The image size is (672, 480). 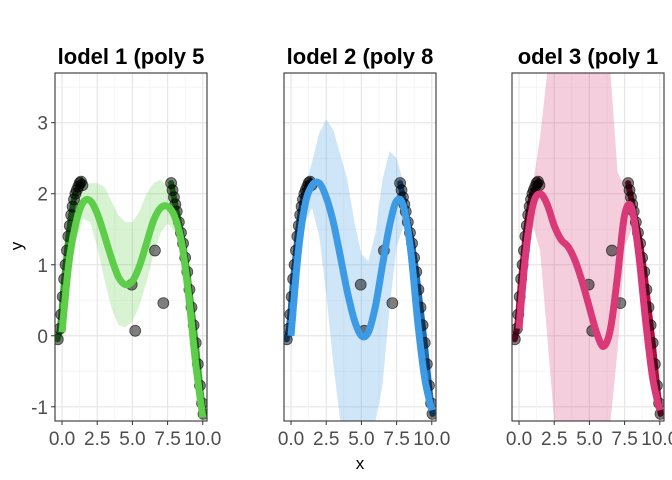 What do you see at coordinates (588, 56) in the screenshot?
I see `panel-title: odel 3 (poly 1` at bounding box center [588, 56].